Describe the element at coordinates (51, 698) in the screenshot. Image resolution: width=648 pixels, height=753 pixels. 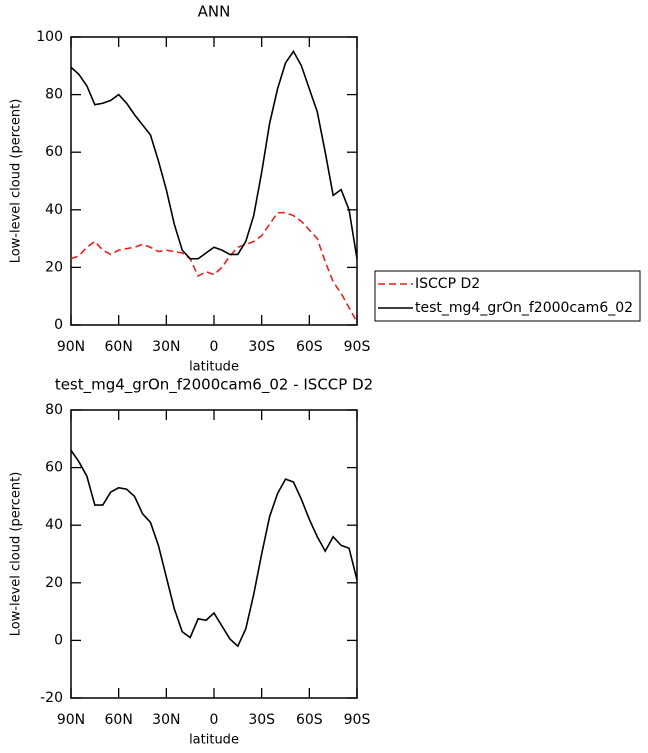
I see `y-tick-label: -20` at that location.